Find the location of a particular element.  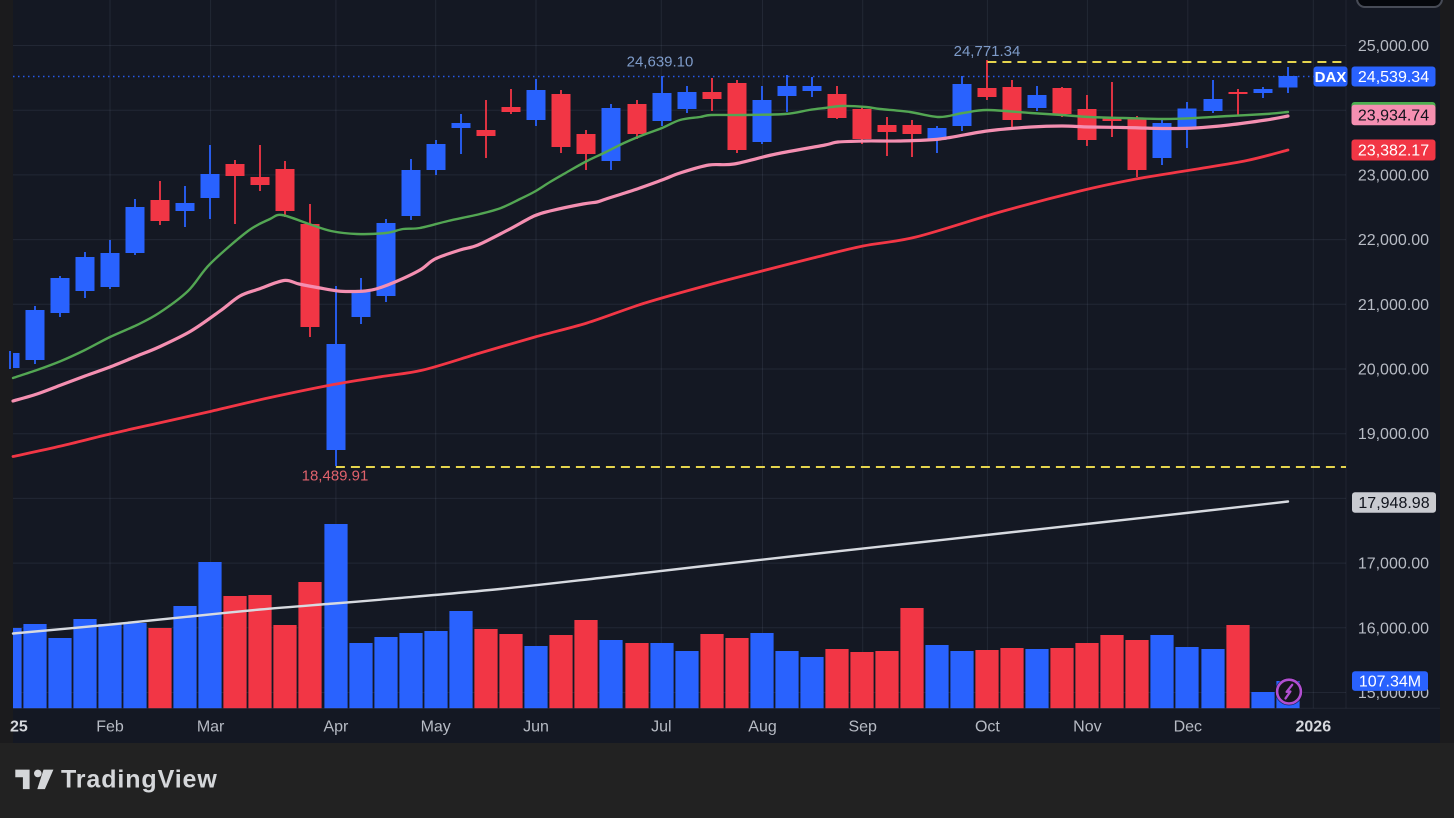

svg-text: Oct is located at coordinates (987, 727).